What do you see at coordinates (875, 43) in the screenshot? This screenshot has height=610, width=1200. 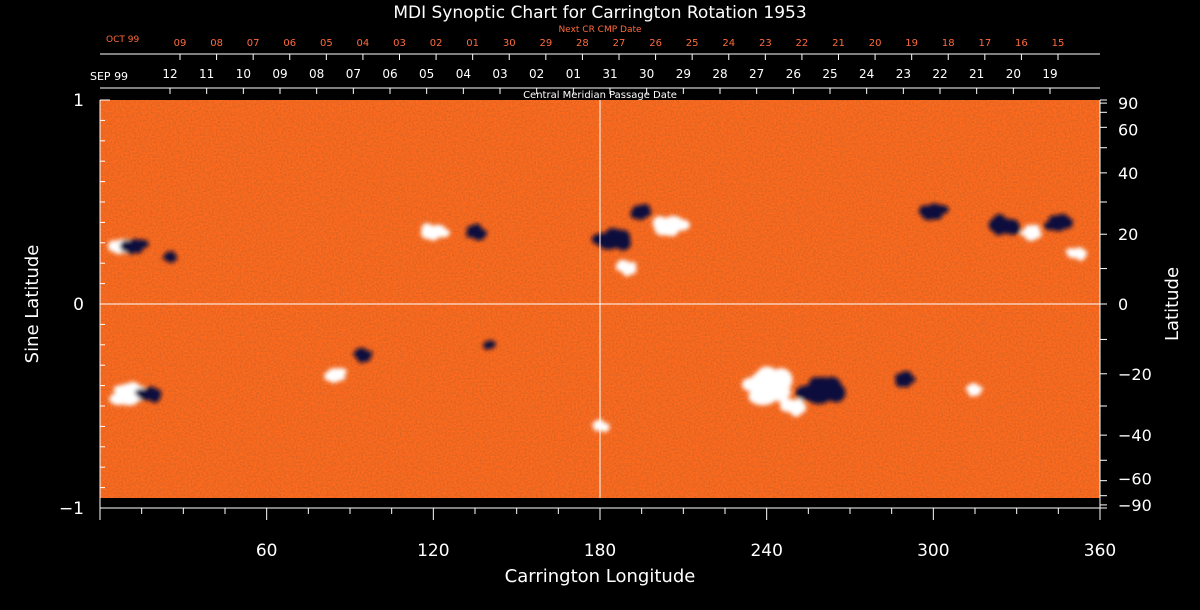 I see `next-cr-date-label: 20` at bounding box center [875, 43].